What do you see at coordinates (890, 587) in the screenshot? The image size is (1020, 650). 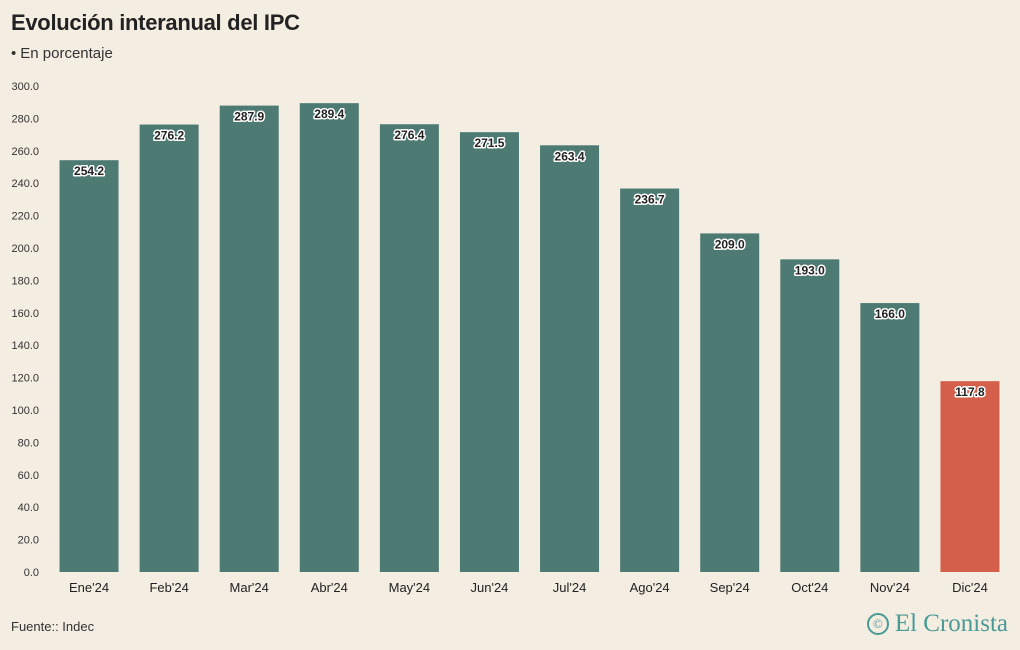 I see `x-tick-label: Nov'24` at bounding box center [890, 587].